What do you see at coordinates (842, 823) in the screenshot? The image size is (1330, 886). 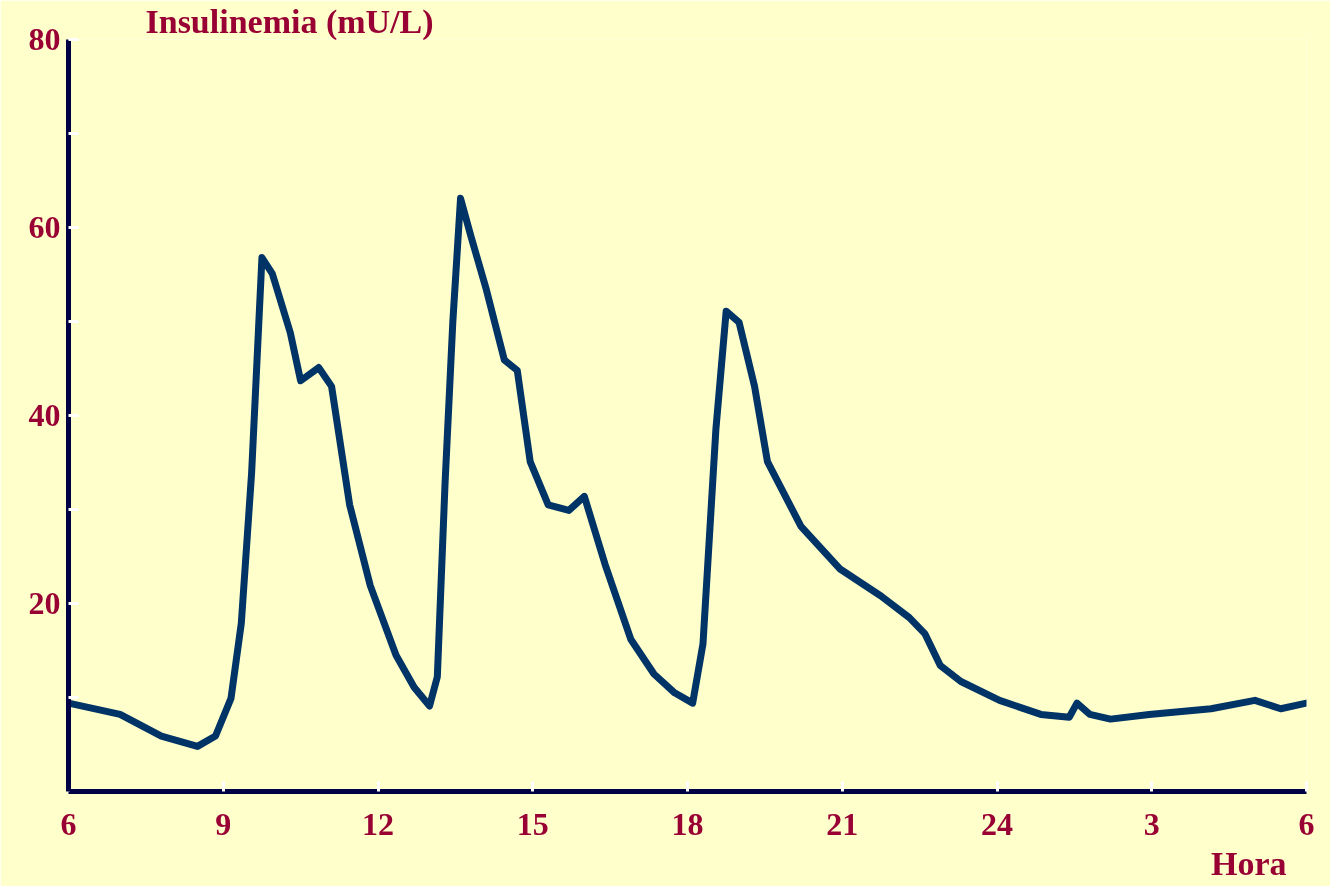 I see `x-tick-label: 21` at bounding box center [842, 823].